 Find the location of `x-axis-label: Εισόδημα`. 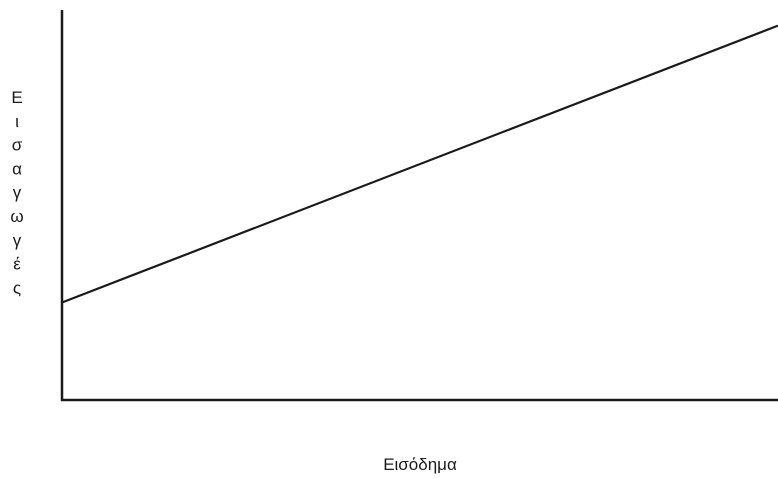

x-axis-label: Εισόδημα is located at coordinates (420, 464).